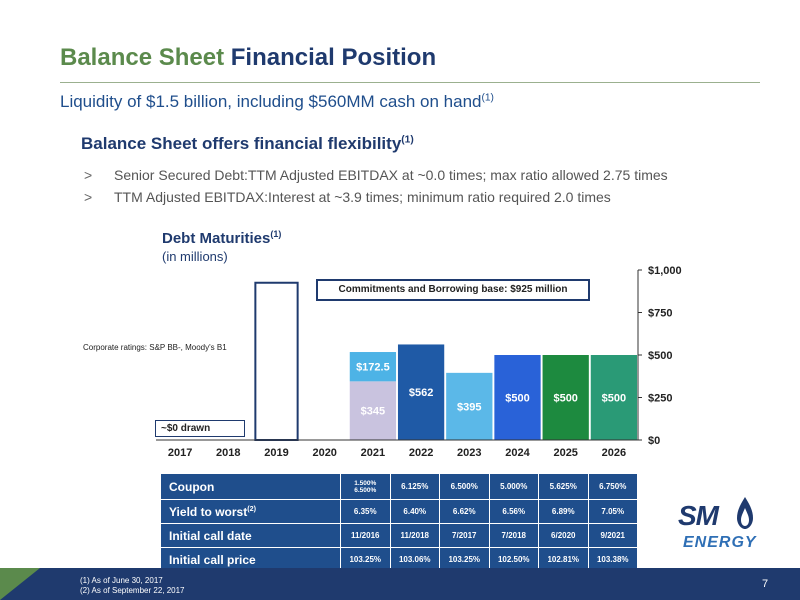 The image size is (800, 600). I want to click on section-footnote-ref: (1), so click(407, 140).